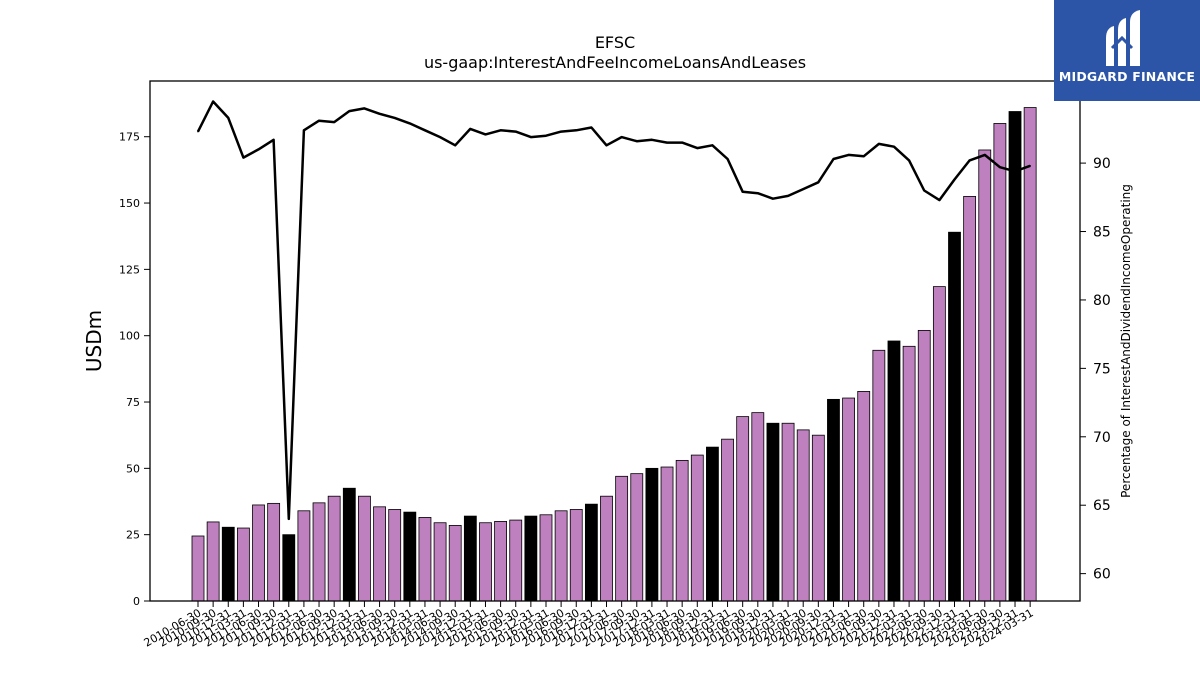  What do you see at coordinates (1123, 38) in the screenshot?
I see `logo-mark-icon` at bounding box center [1123, 38].